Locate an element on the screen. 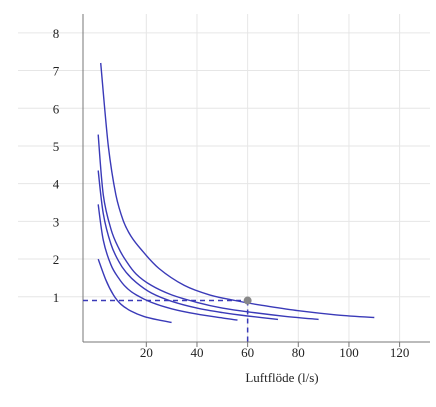 This screenshot has height=407, width=436. y-tick-label-1: 2 is located at coordinates (56, 259).